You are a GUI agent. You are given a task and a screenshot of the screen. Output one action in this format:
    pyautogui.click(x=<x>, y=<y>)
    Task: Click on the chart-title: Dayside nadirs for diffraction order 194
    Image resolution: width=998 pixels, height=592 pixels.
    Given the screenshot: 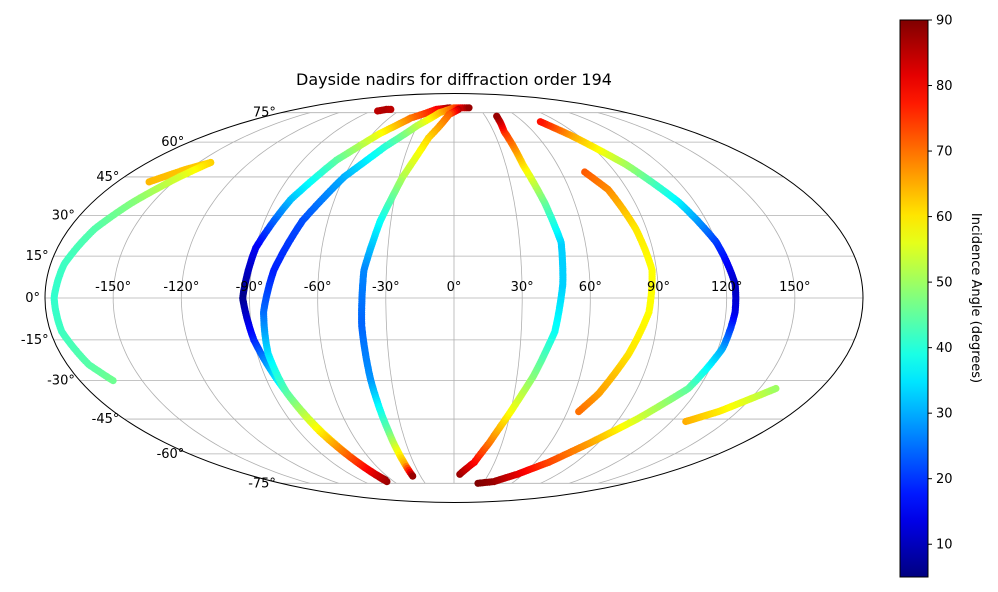 What is the action you would take?
    pyautogui.click(x=454, y=79)
    